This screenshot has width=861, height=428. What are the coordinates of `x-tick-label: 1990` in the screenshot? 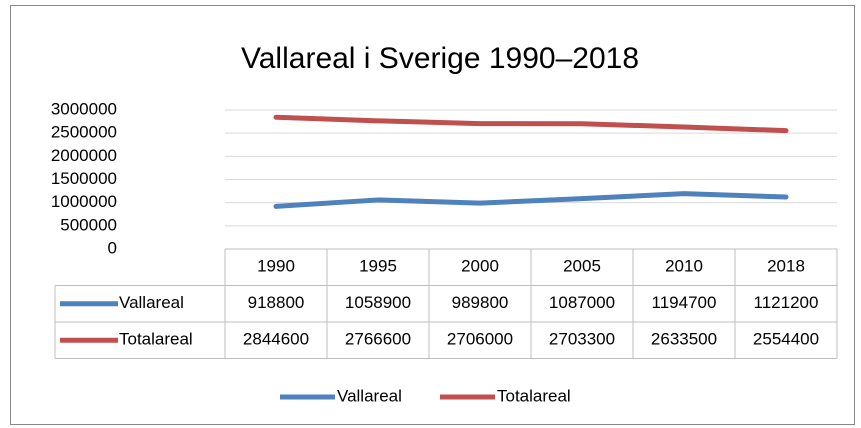 It's located at (276, 266).